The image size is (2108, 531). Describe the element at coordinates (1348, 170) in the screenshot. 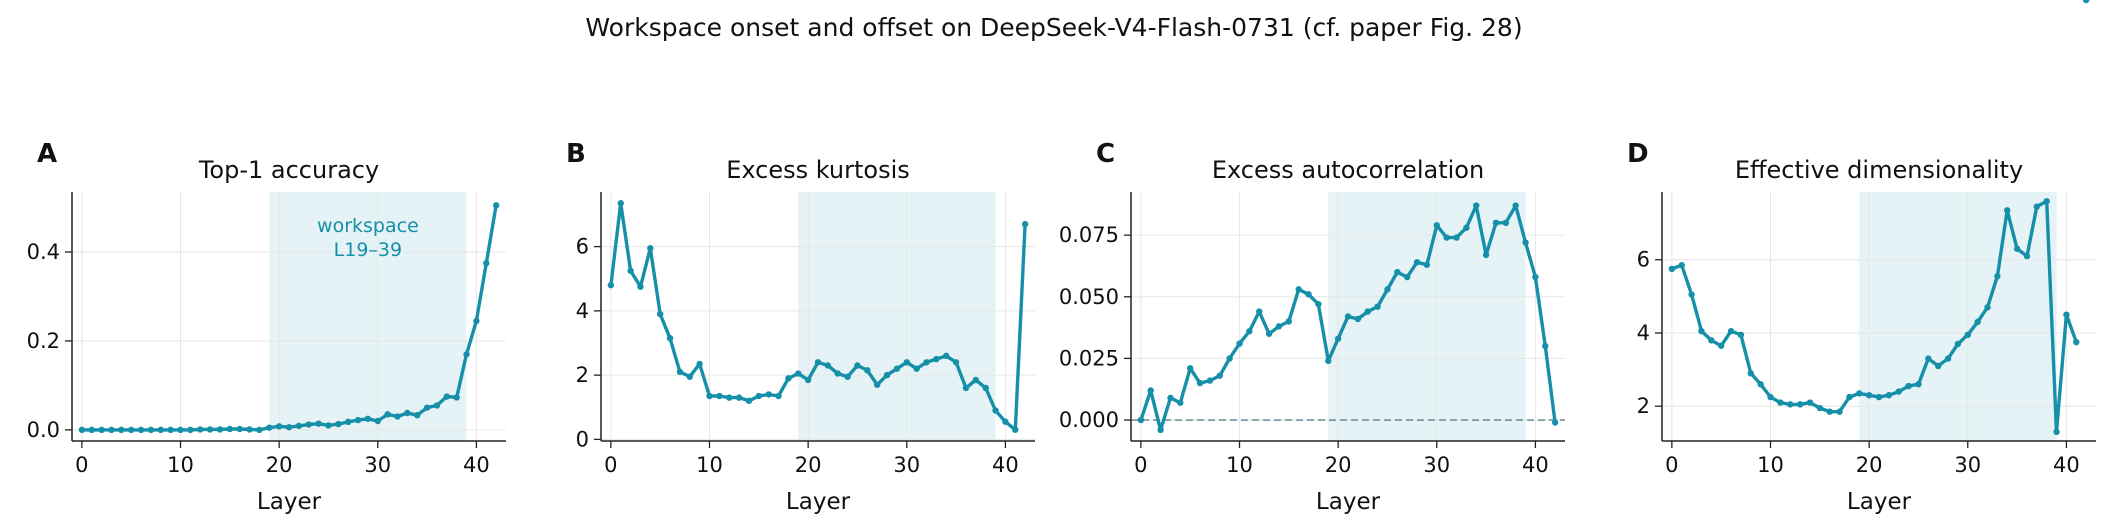

I see `chart-2-title: Excess autocorrelation` at that location.